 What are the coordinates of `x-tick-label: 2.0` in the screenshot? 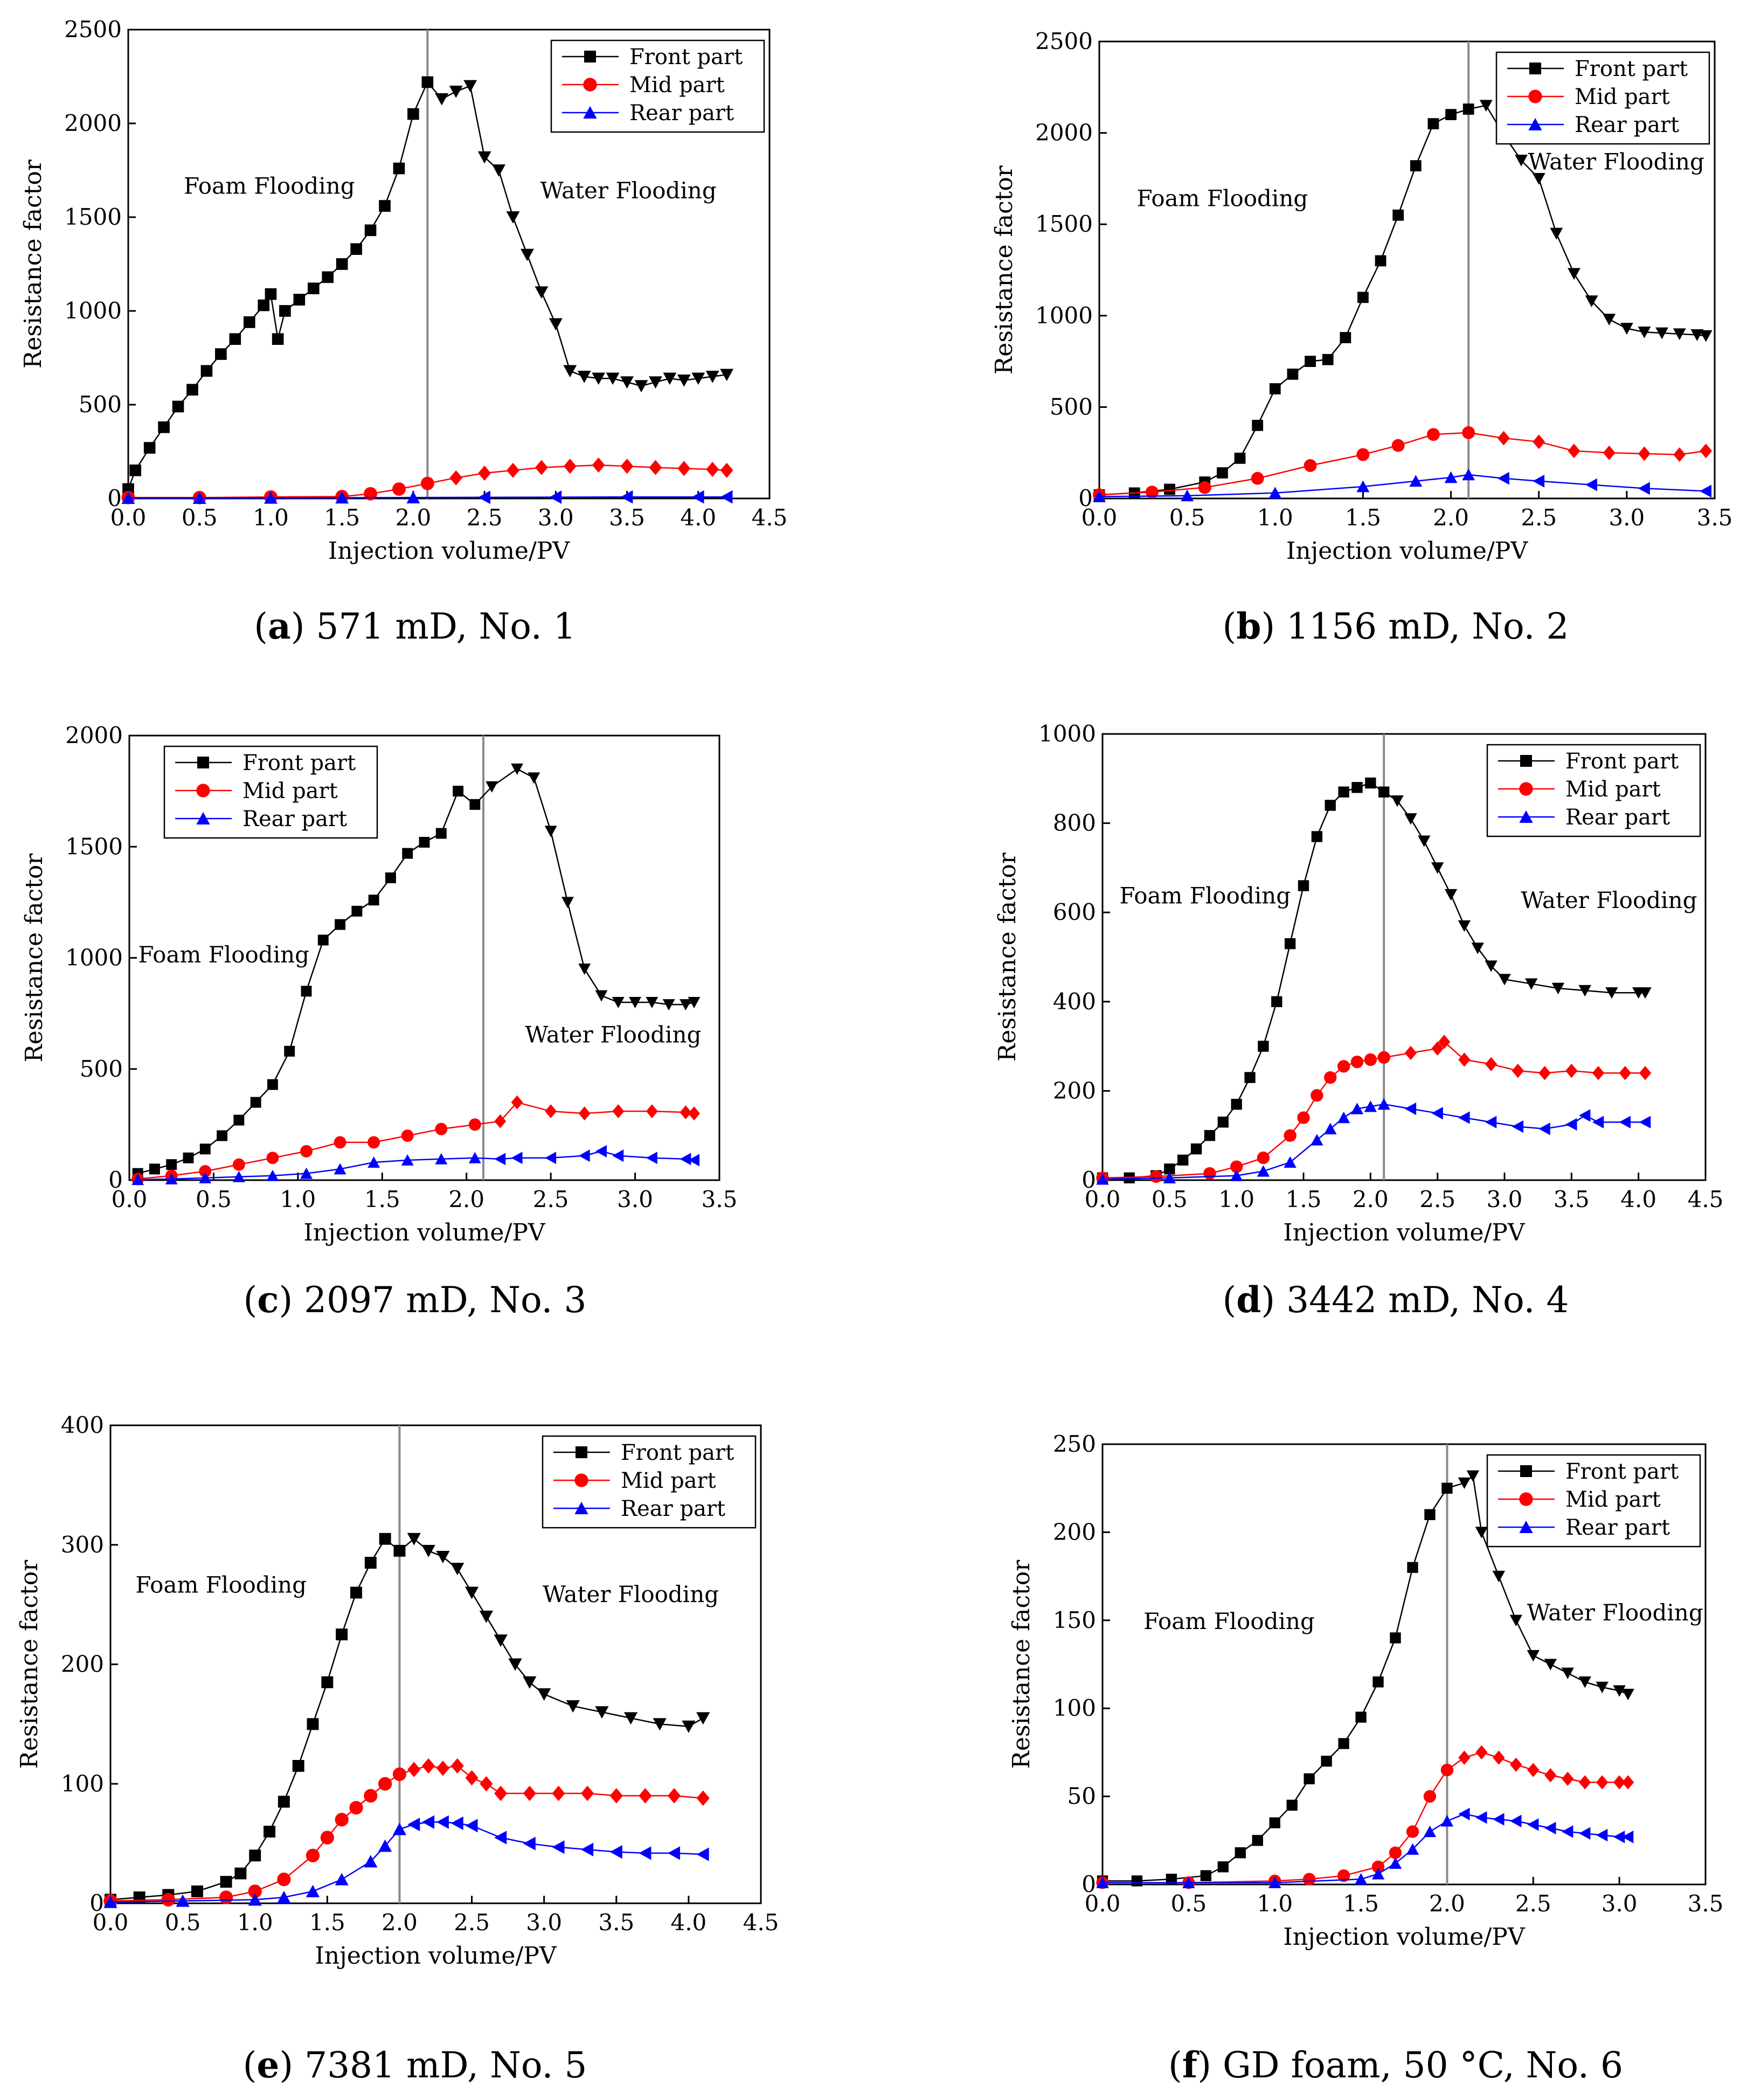 It's located at (1451, 517).